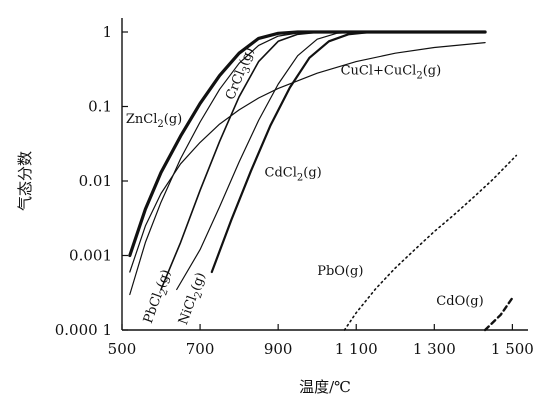 This screenshot has width=559, height=401. What do you see at coordinates (293, 175) in the screenshot?
I see `curve-label-3: CdCl2(g)` at bounding box center [293, 175].